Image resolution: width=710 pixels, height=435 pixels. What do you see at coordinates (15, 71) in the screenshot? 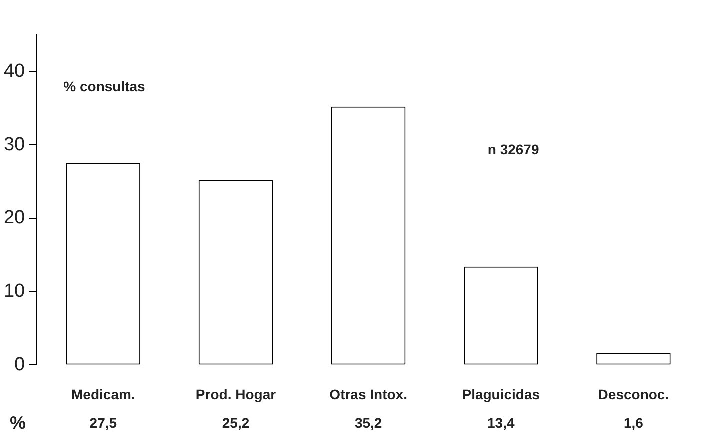
I see `y-tick-label: 40` at bounding box center [15, 71].